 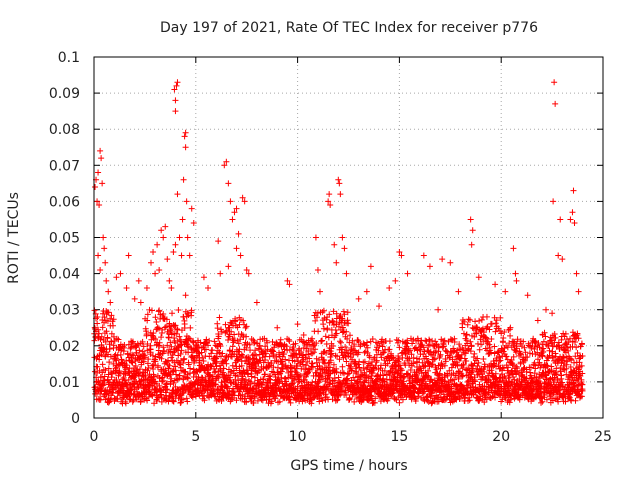 What do you see at coordinates (64, 238) in the screenshot?
I see `y-tick-labels: 0 0.01 0.02 0.03 0.04 0.05 0.06 0.07 0.08 0.09 0.1` at bounding box center [64, 238].